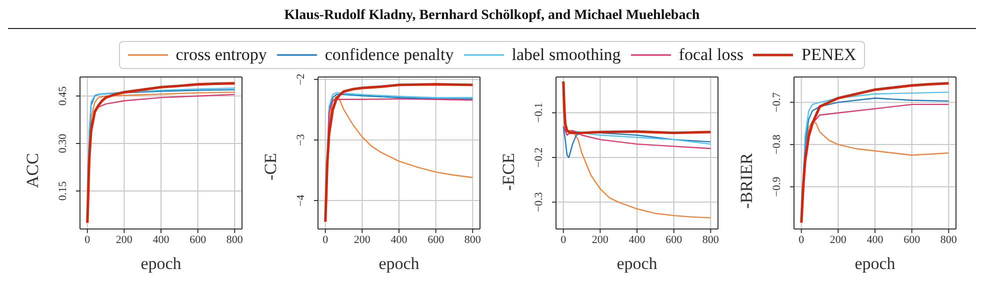 The height and width of the screenshot is (304, 984). I want to click on text: Klaus-Rudolf Kladny, Bernhard Schölkopf, and Michael Muehlebach, so click(492, 18).